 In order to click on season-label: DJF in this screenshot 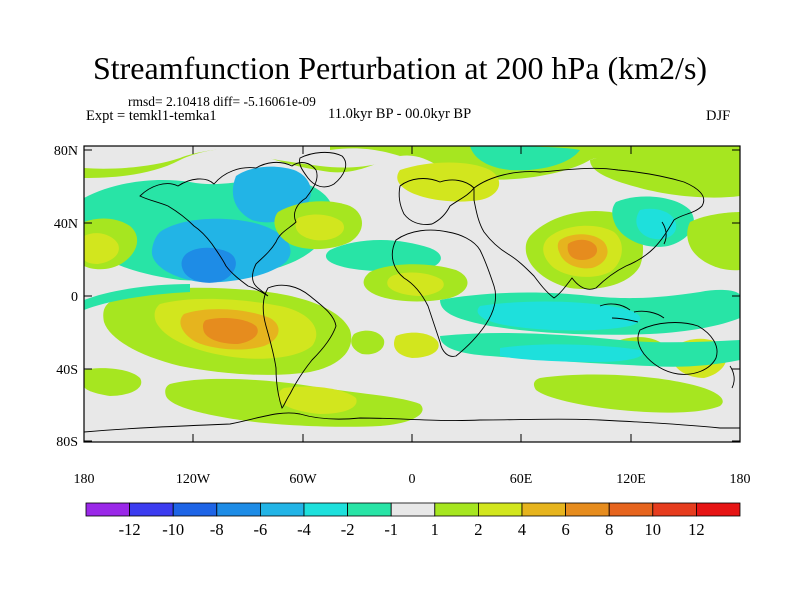, I will do `click(718, 116)`.